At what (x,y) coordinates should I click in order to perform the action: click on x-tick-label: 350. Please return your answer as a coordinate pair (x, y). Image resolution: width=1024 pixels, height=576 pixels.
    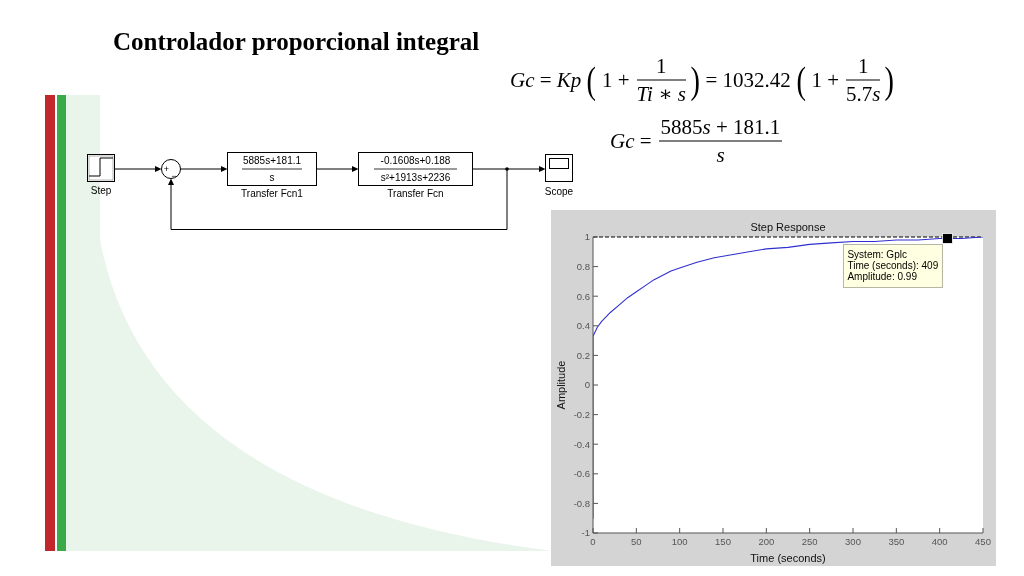
    Looking at the image, I should click on (896, 541).